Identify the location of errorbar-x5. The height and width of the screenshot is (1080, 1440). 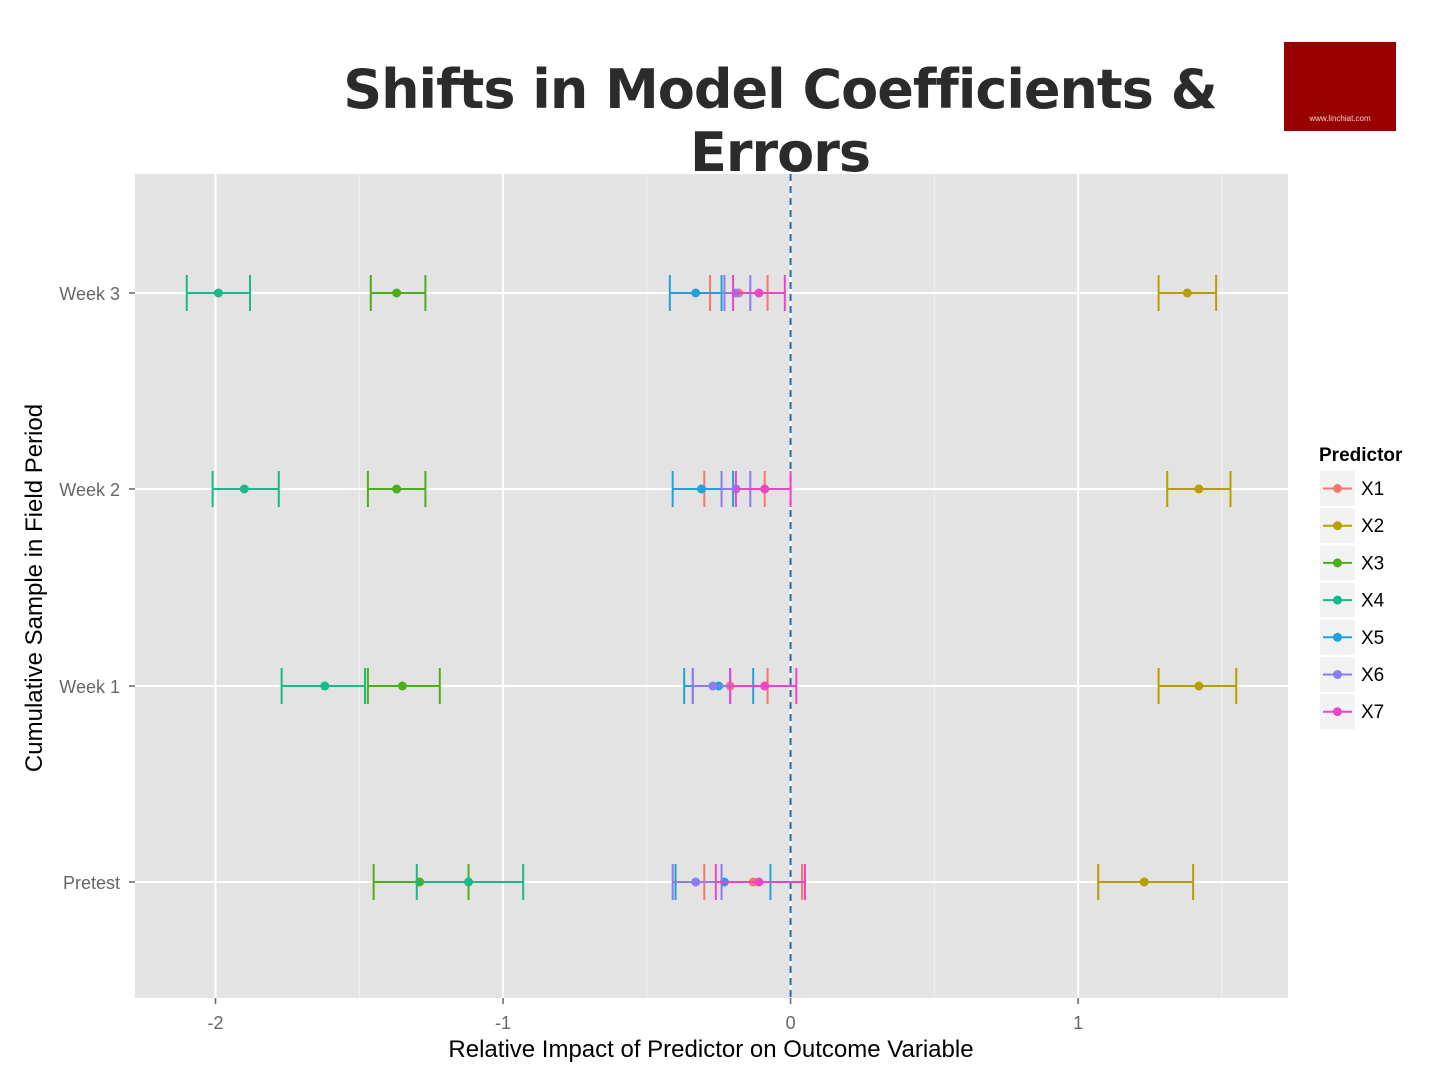
(695, 293).